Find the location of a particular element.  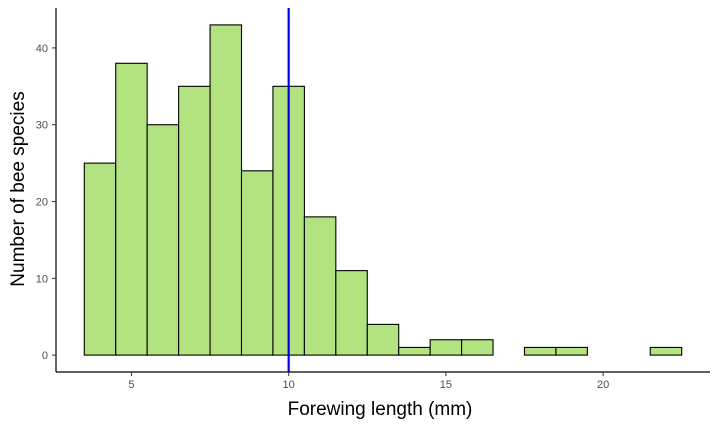

y-axis-ticks: 0 10 20 30 40 is located at coordinates (46, 202).